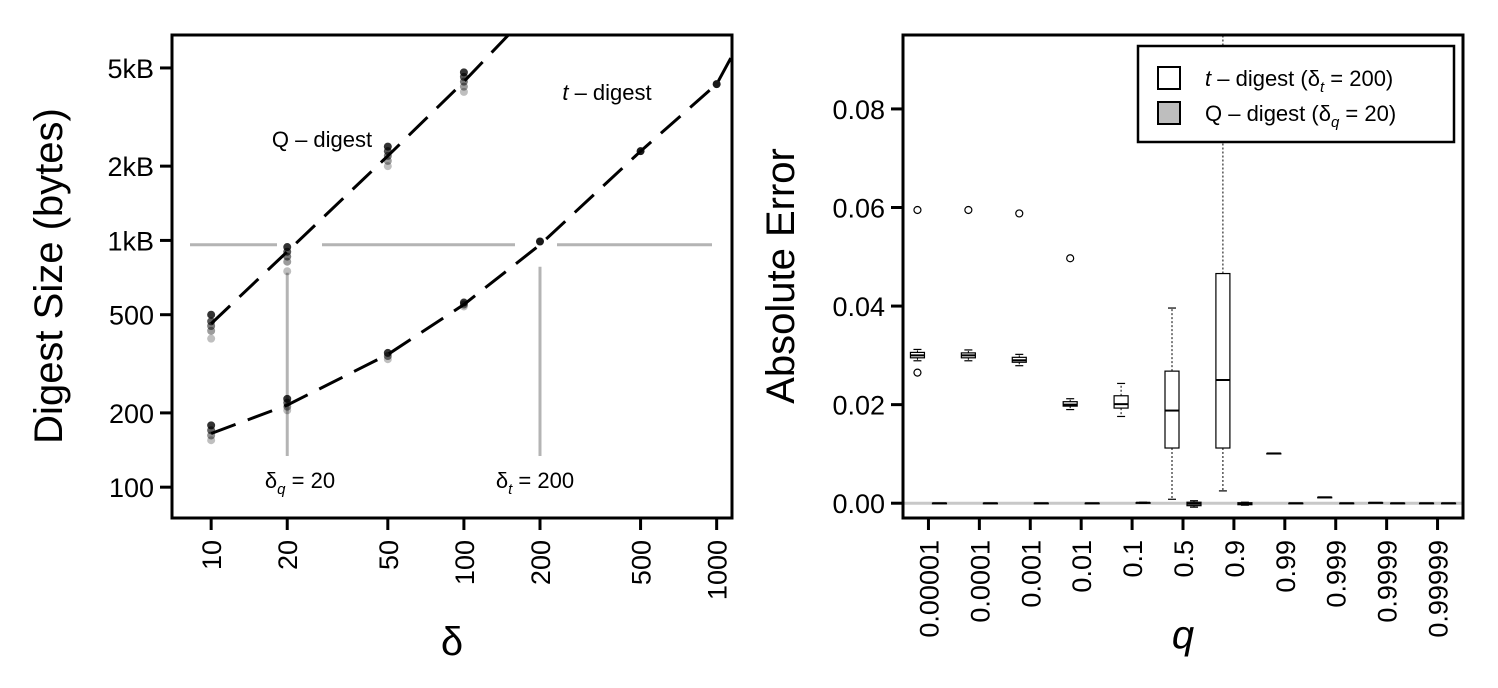  Describe the element at coordinates (858, 209) in the screenshot. I see `y-tick-label: 0.06` at that location.